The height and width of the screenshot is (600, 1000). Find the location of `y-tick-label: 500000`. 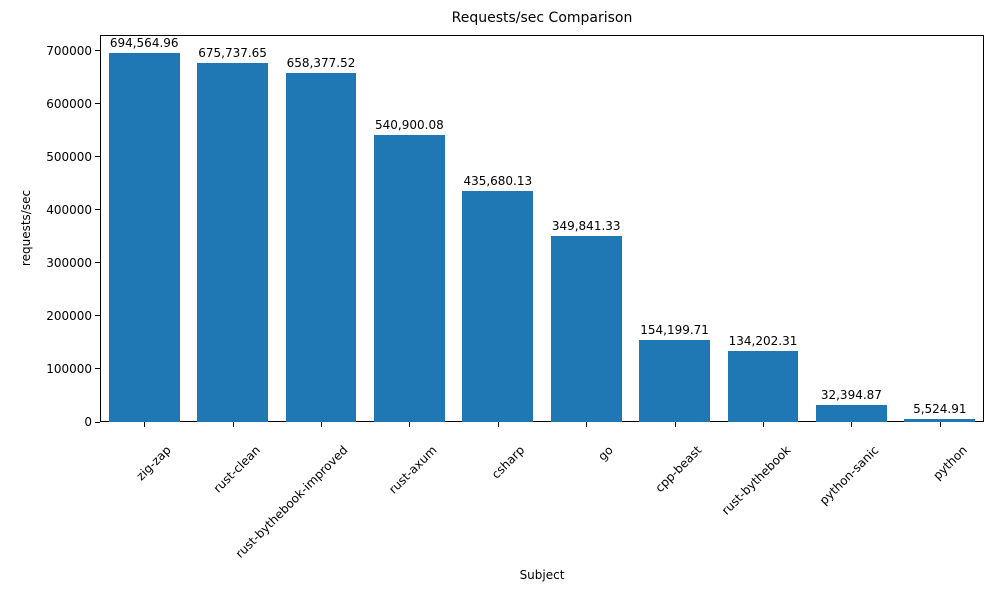

y-tick-label: 500000 is located at coordinates (69, 156).